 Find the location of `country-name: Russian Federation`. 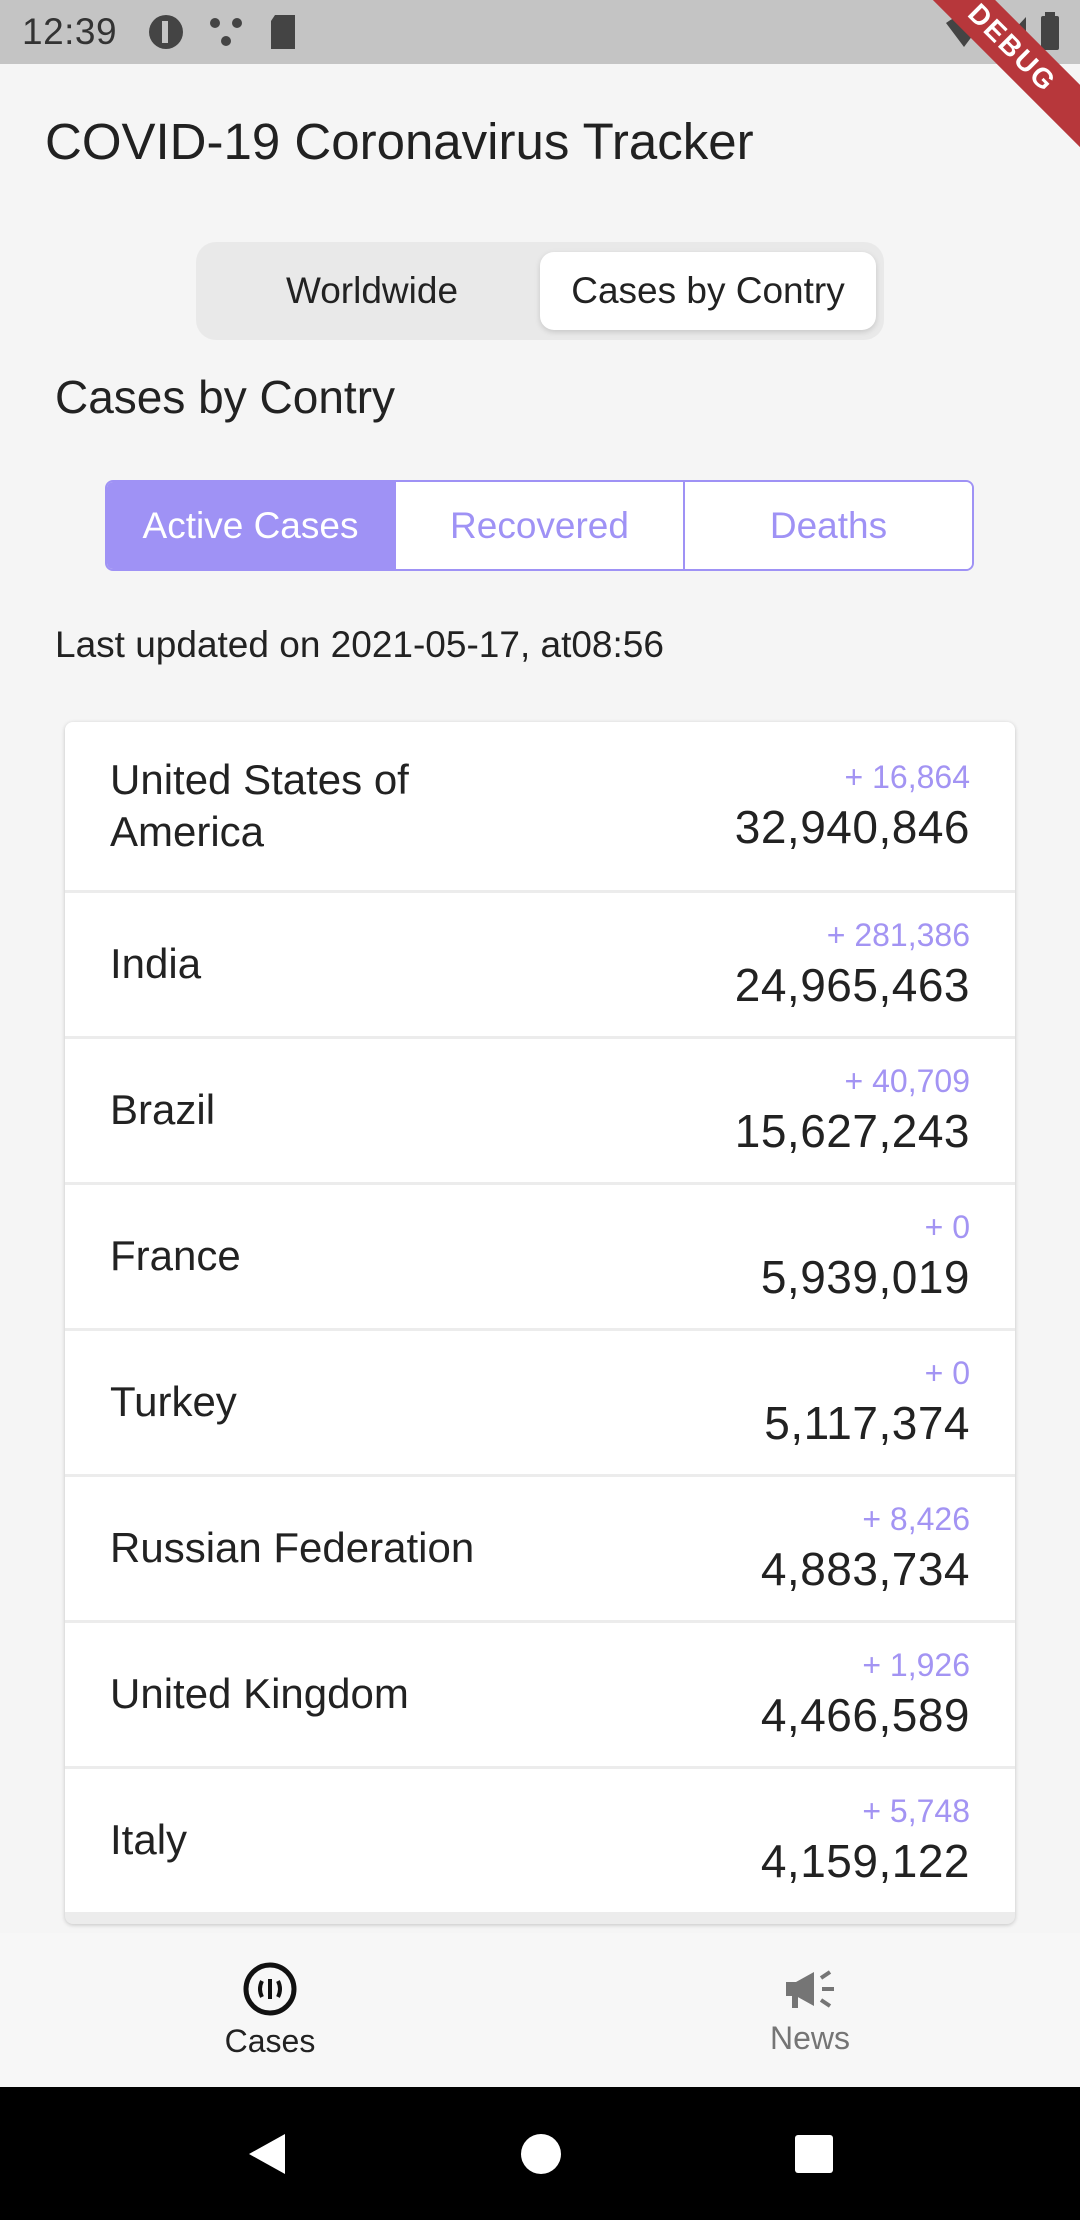

country-name: Russian Federation is located at coordinates (292, 1548).